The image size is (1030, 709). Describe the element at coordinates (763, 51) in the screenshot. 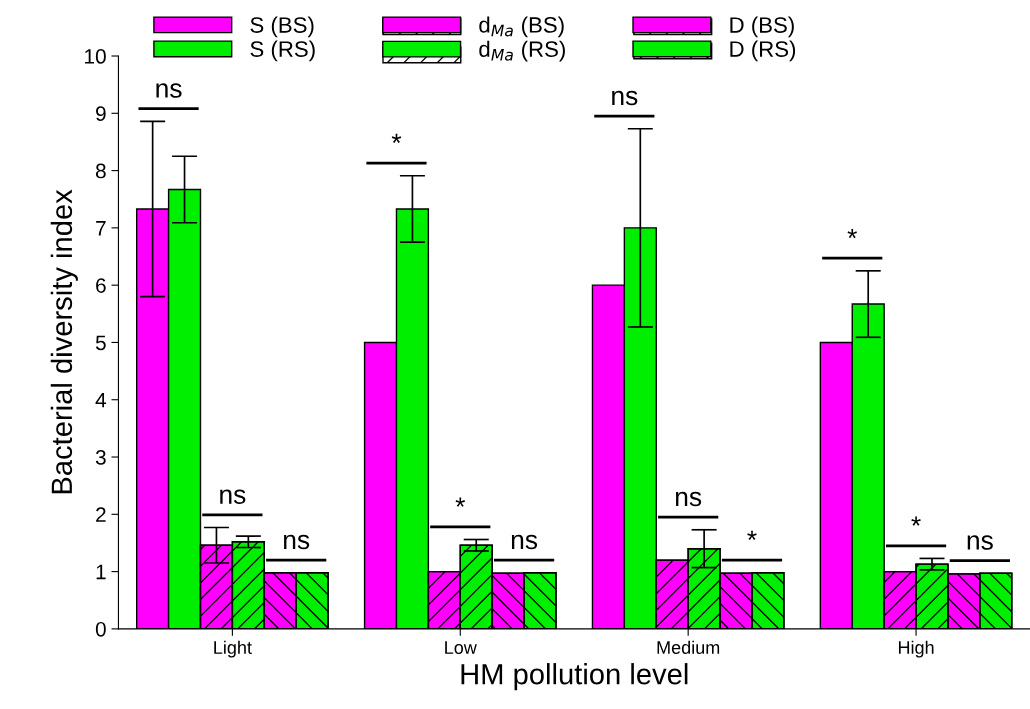

I see `legend-label: D (RS)` at that location.